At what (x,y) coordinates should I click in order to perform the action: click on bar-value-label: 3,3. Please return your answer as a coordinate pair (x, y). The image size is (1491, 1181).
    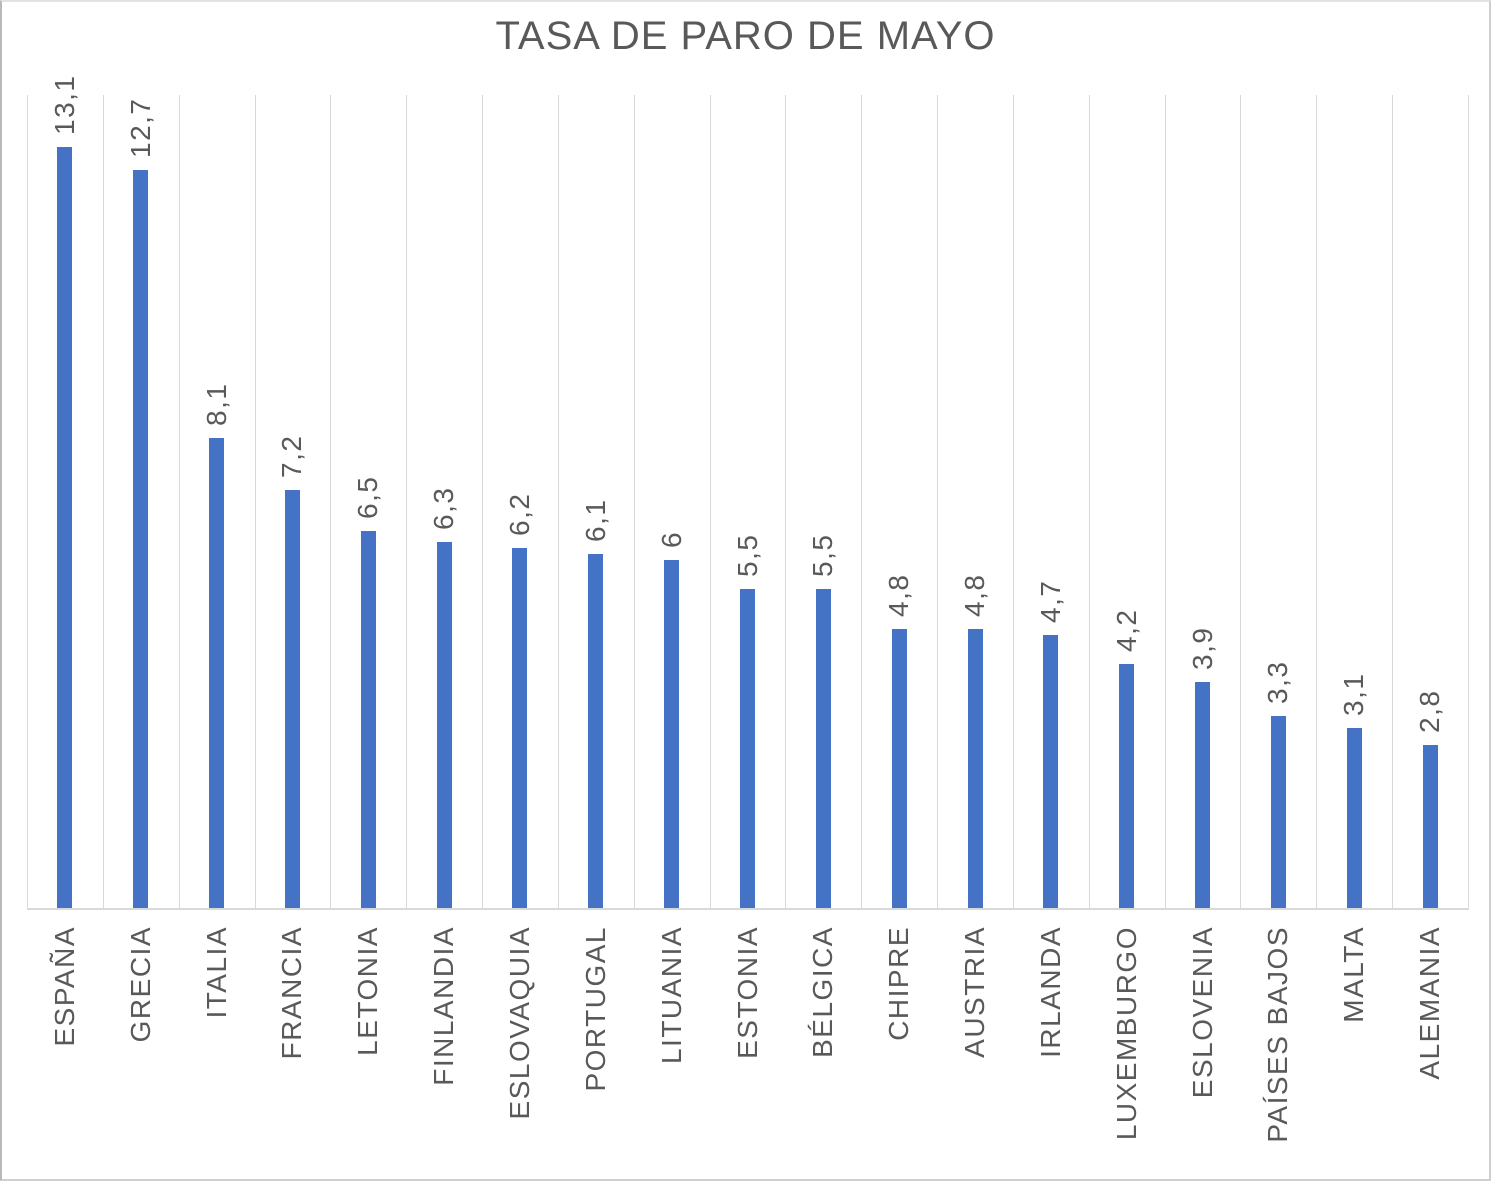
    Looking at the image, I should click on (1278, 682).